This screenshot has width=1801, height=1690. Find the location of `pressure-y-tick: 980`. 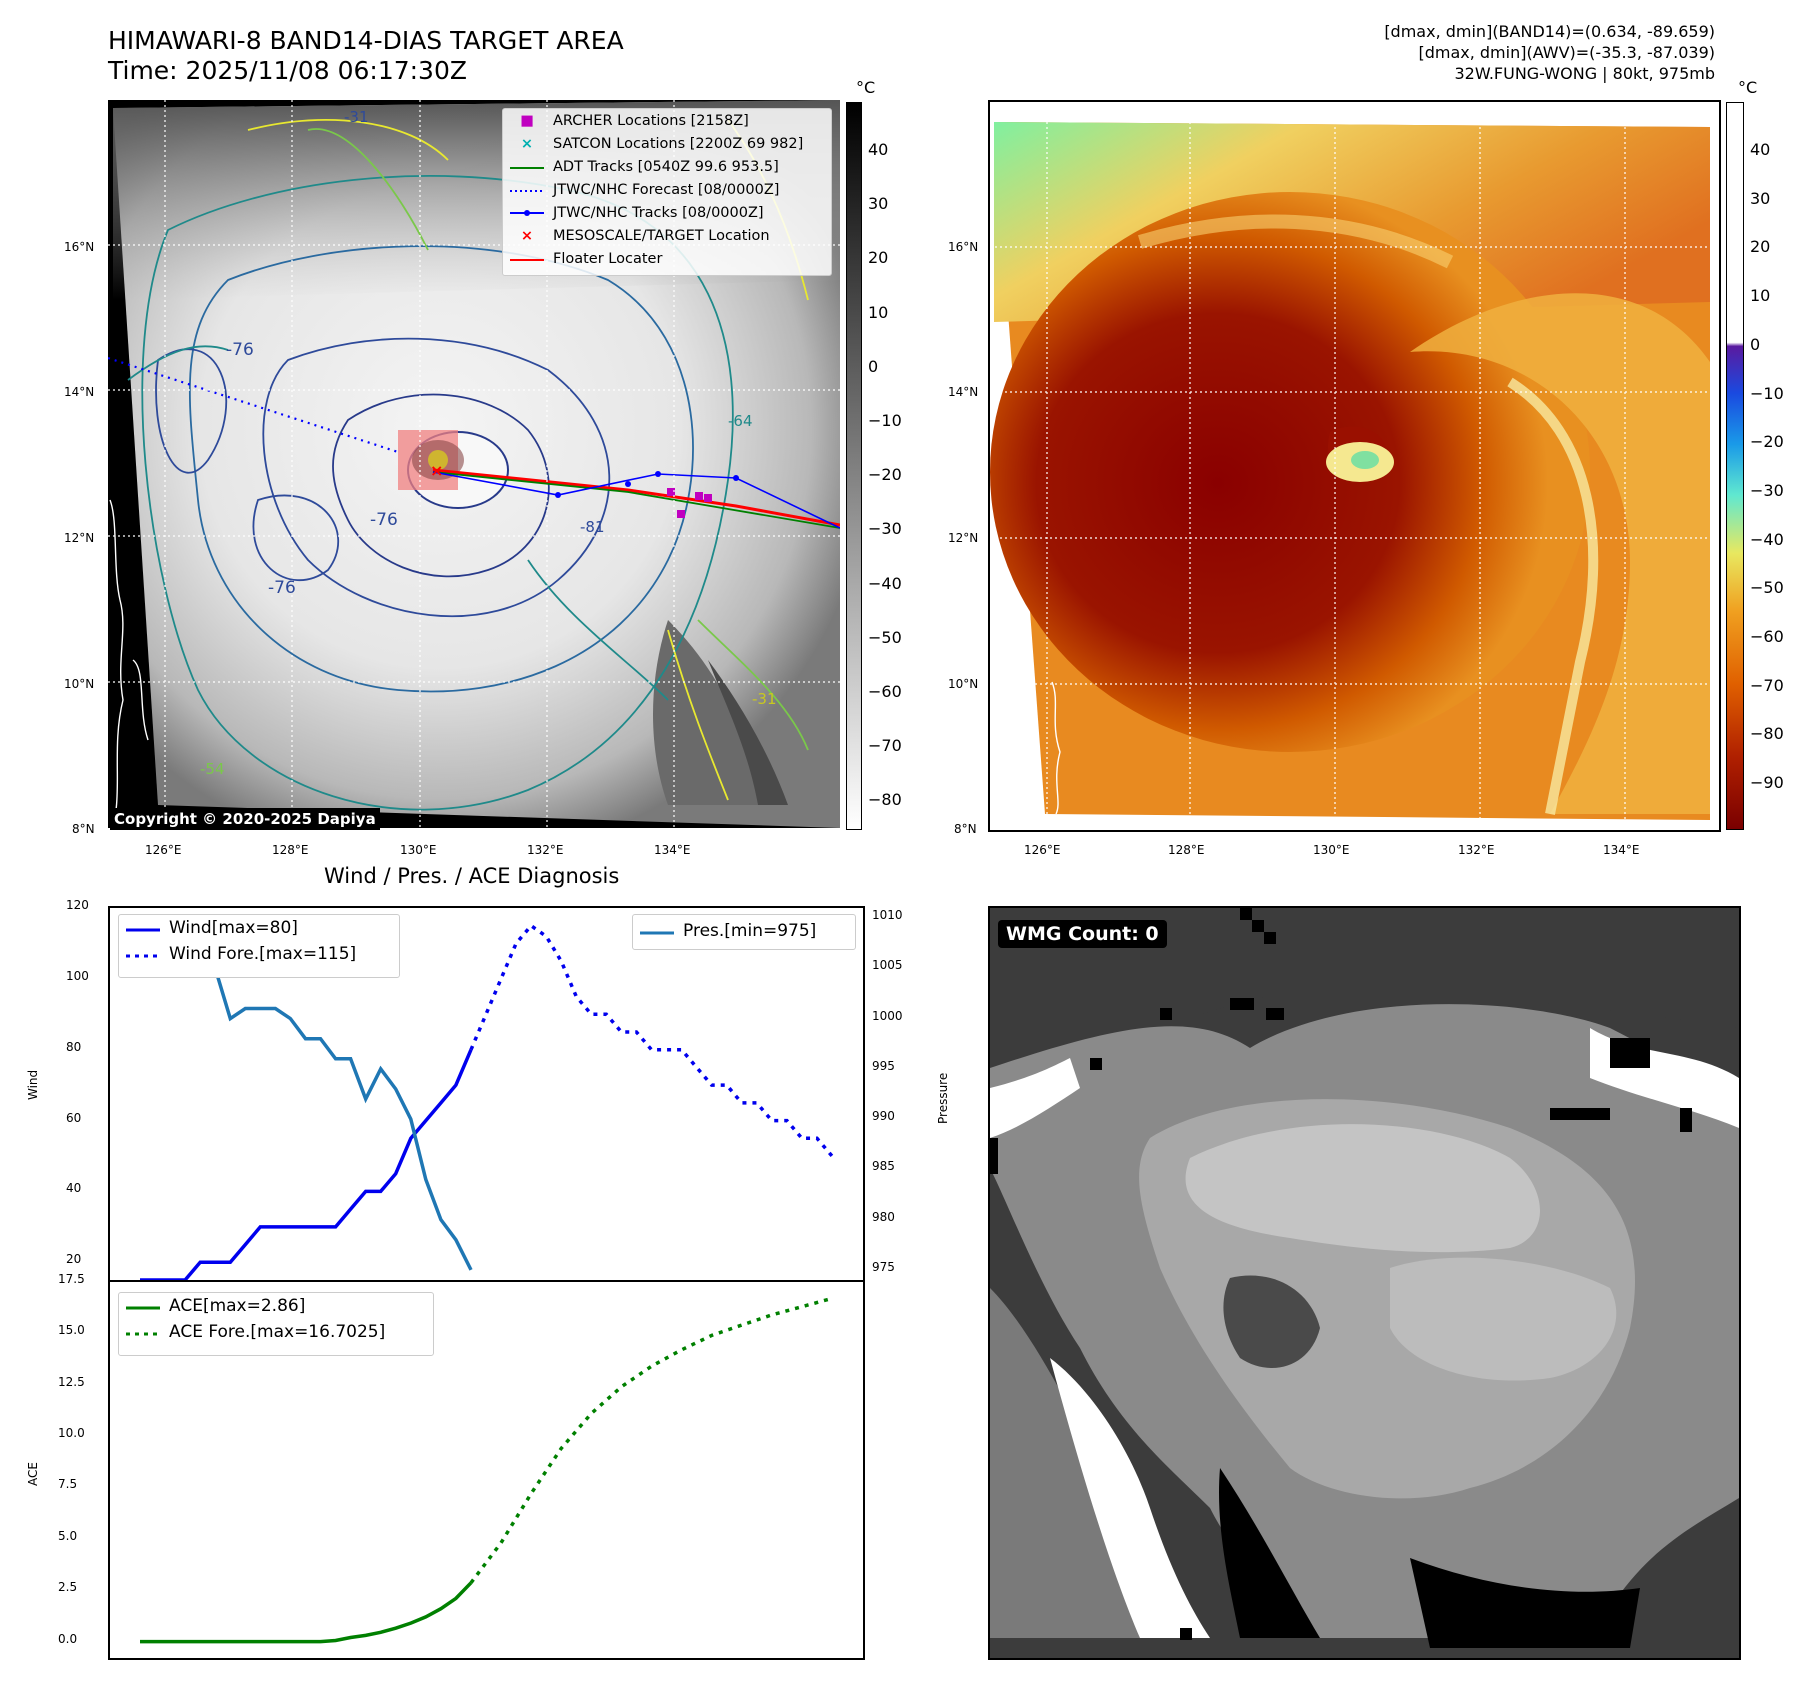

pressure-y-tick: 980 is located at coordinates (883, 1216).